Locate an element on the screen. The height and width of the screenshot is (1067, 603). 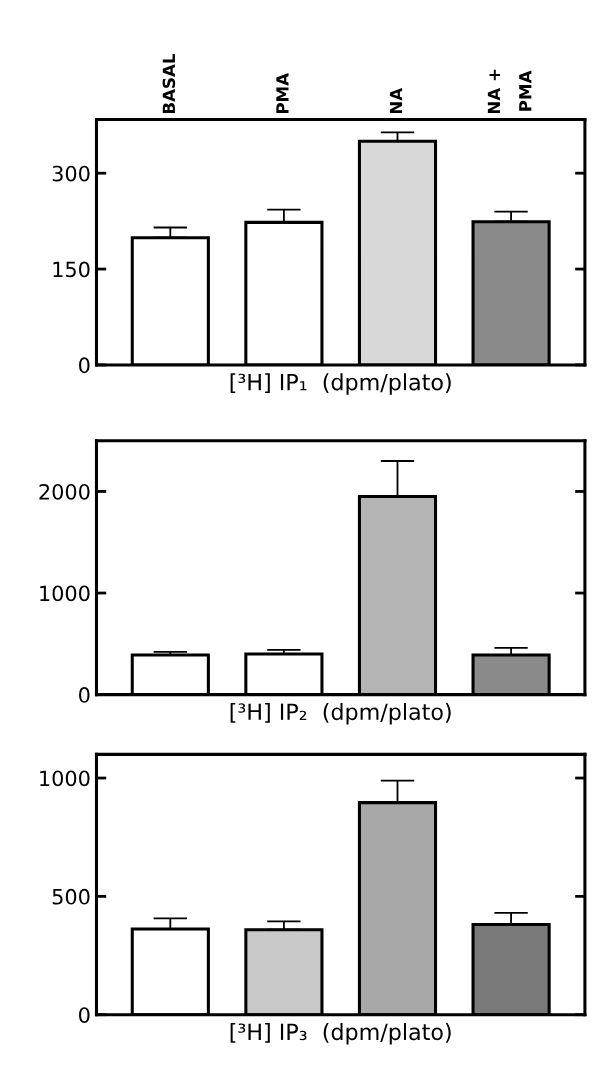
x-tick-label: NA + PMA is located at coordinates (509, 91).